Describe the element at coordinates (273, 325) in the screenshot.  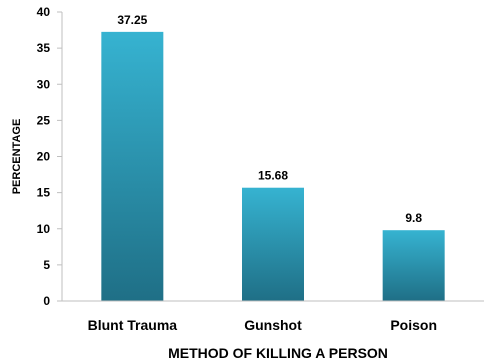
I see `x-category-label: Gunshot` at that location.